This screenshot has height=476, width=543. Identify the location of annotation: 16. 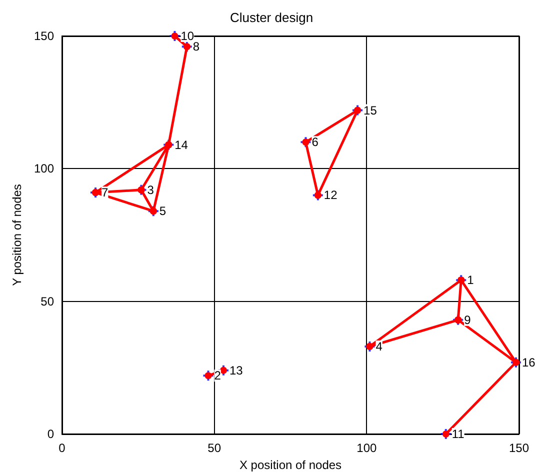
(529, 362).